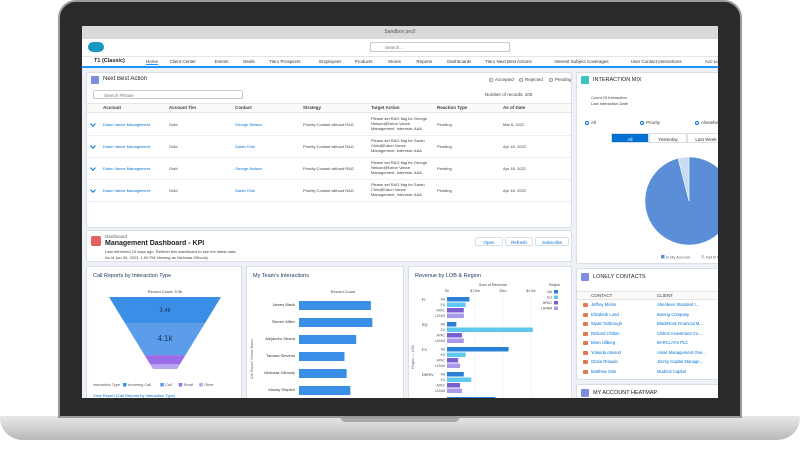 The width and height of the screenshot is (800, 451). What do you see at coordinates (673, 342) in the screenshot?
I see `link-cell: BARCLAYS PLC` at bounding box center [673, 342].